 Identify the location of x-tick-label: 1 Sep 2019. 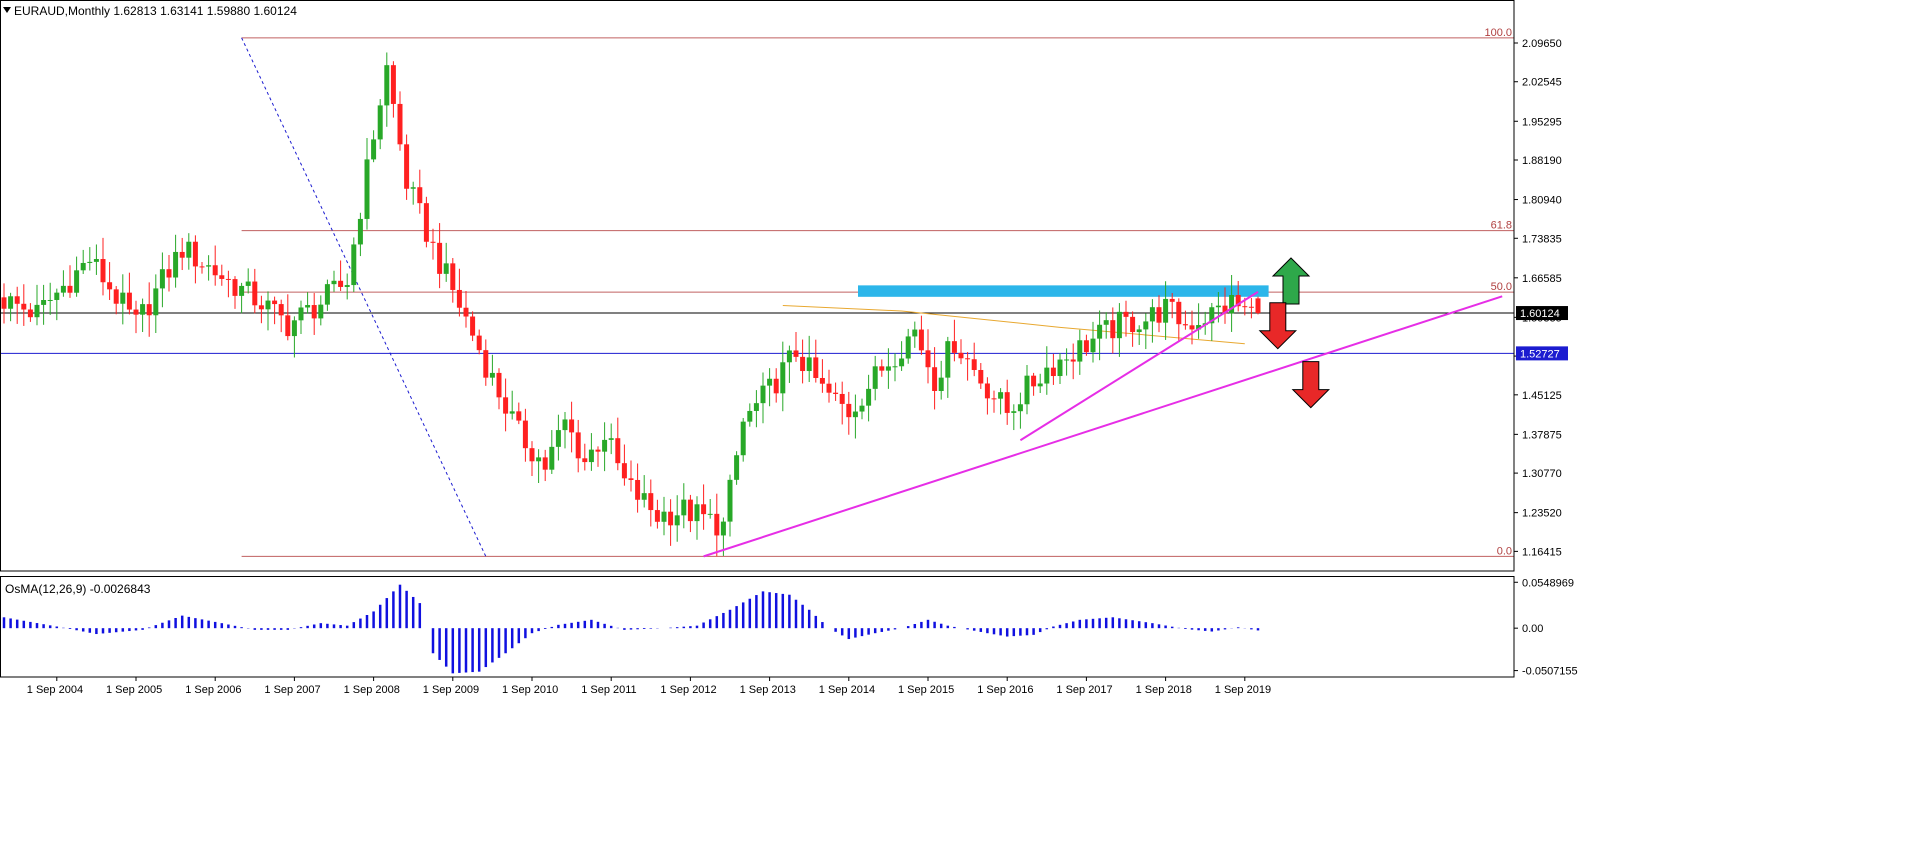
(1243, 690).